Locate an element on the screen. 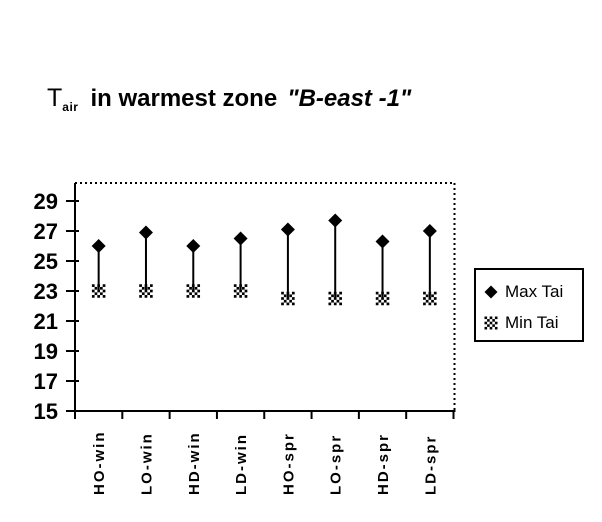 This screenshot has height=522, width=602. x-category-label: LD-spr is located at coordinates (430, 465).